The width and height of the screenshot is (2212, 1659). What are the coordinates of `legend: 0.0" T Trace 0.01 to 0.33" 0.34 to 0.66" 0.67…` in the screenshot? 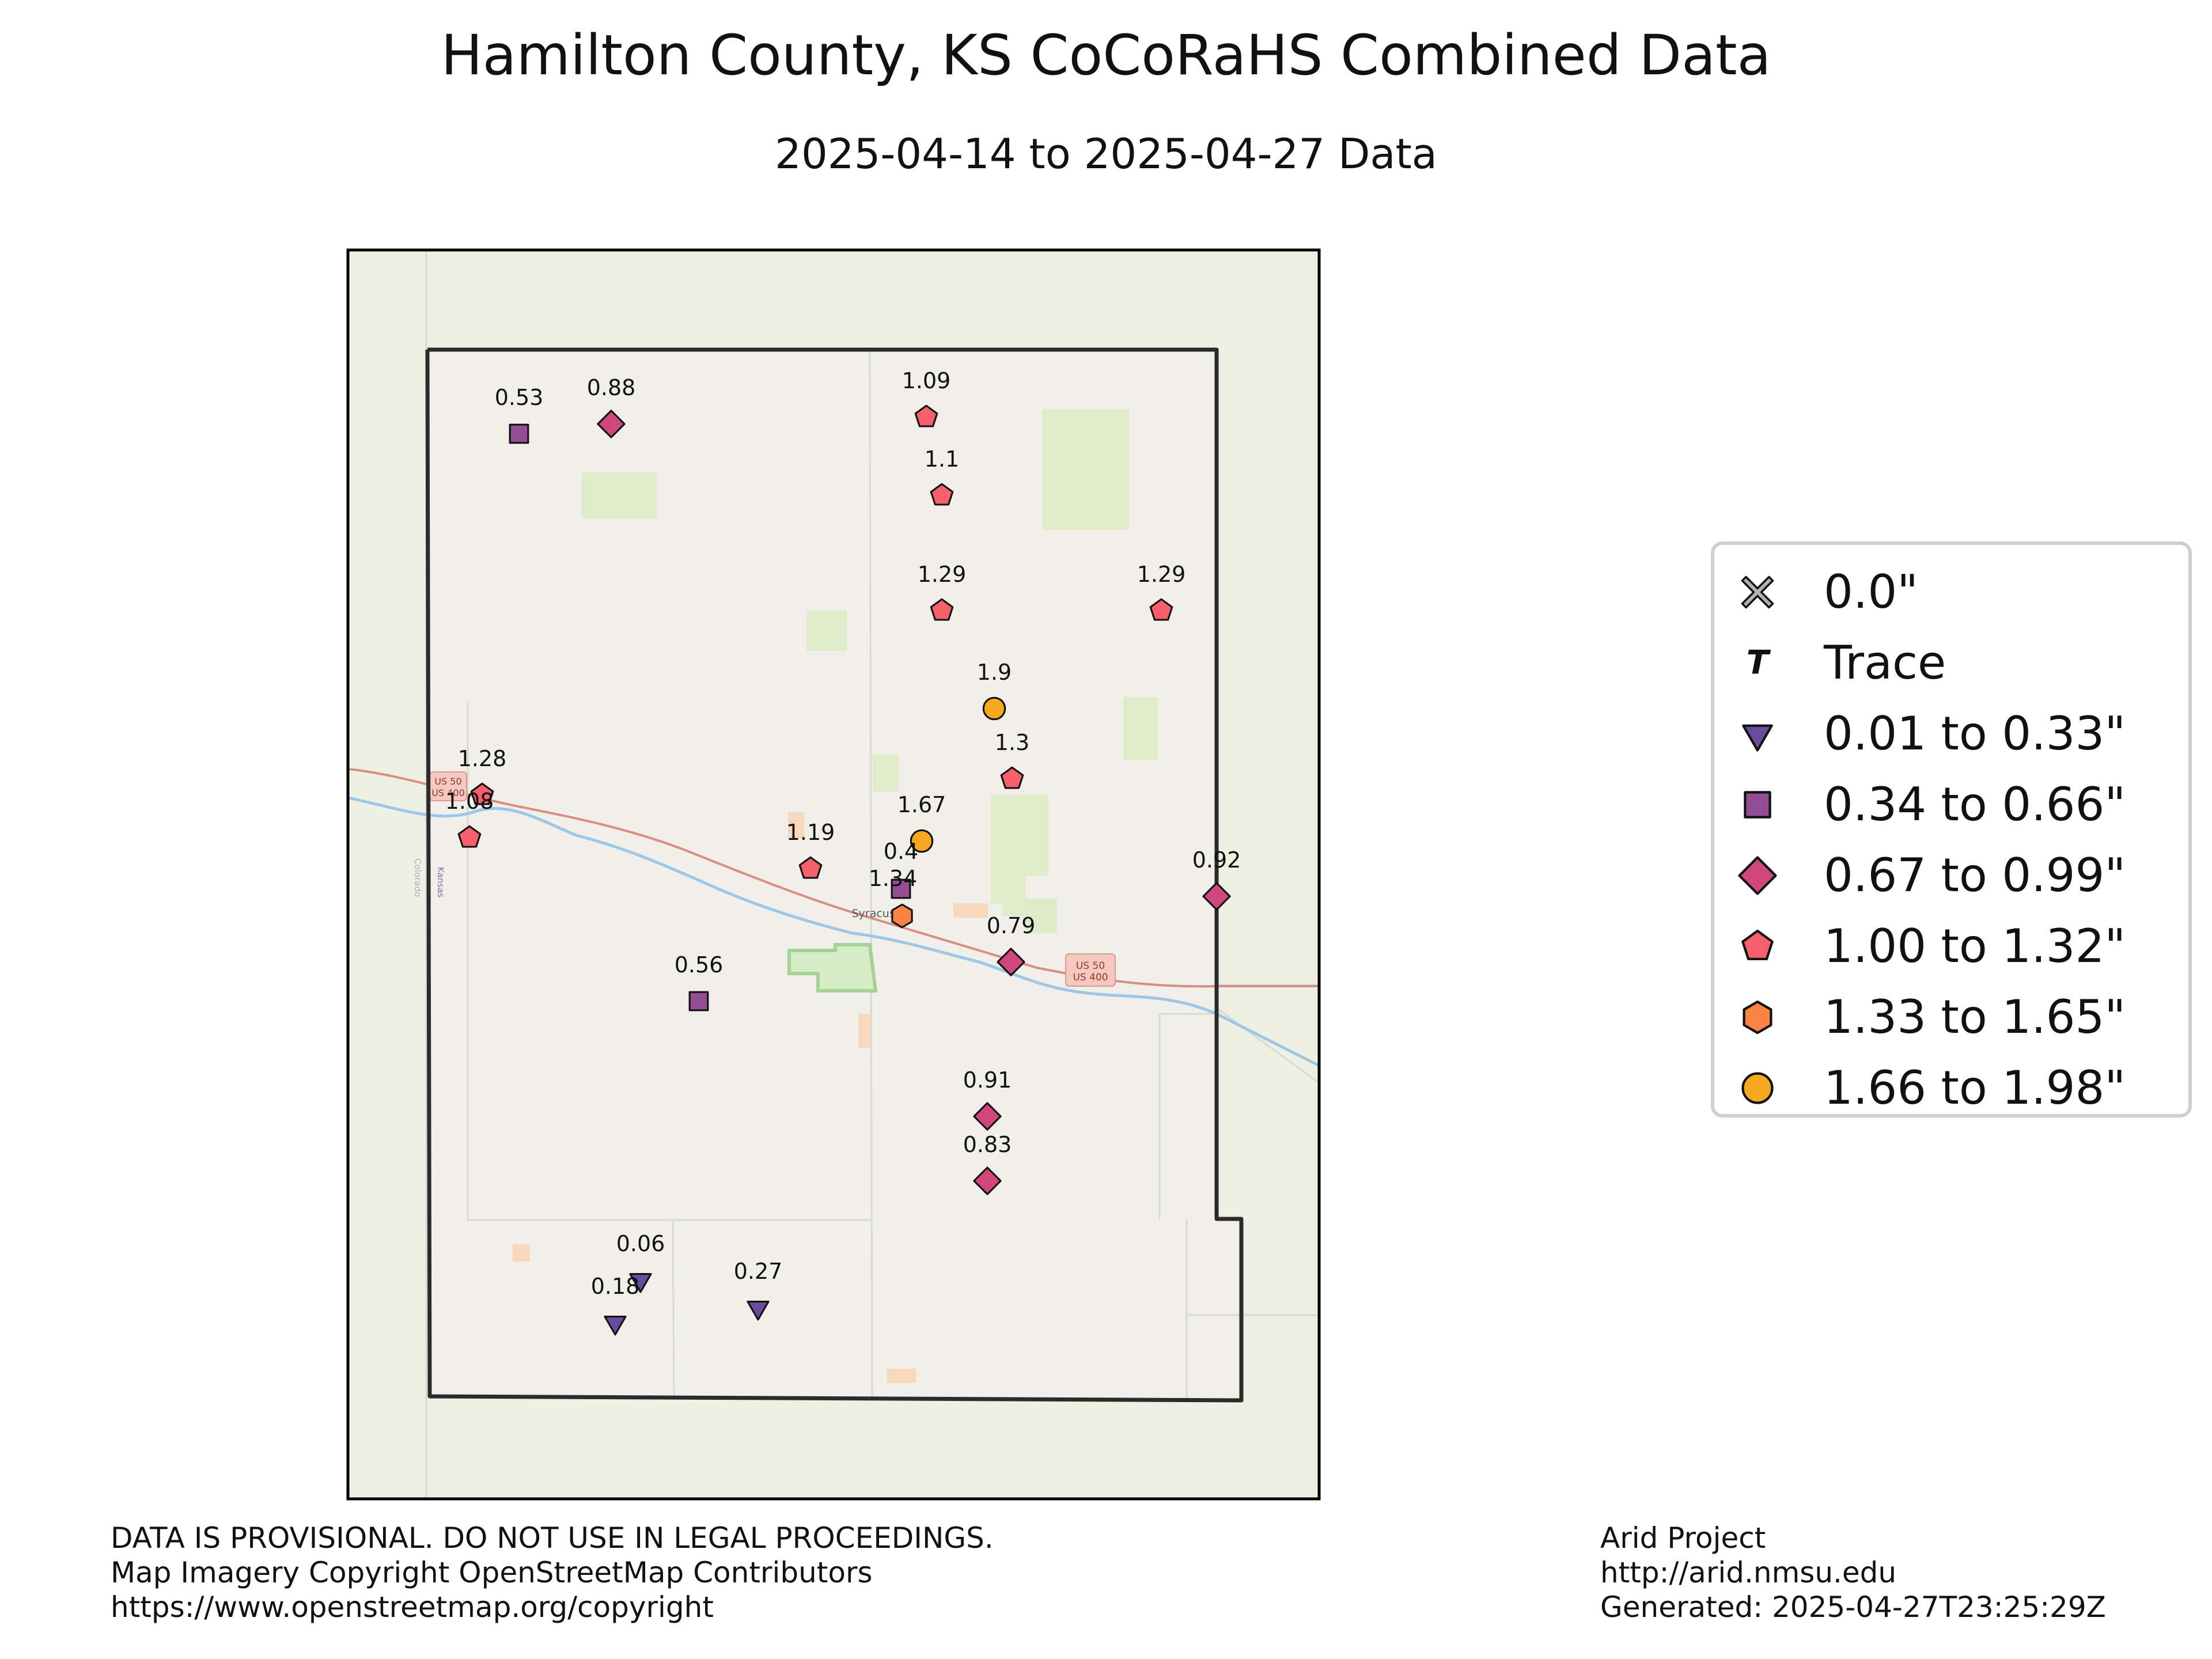 It's located at (1951, 829).